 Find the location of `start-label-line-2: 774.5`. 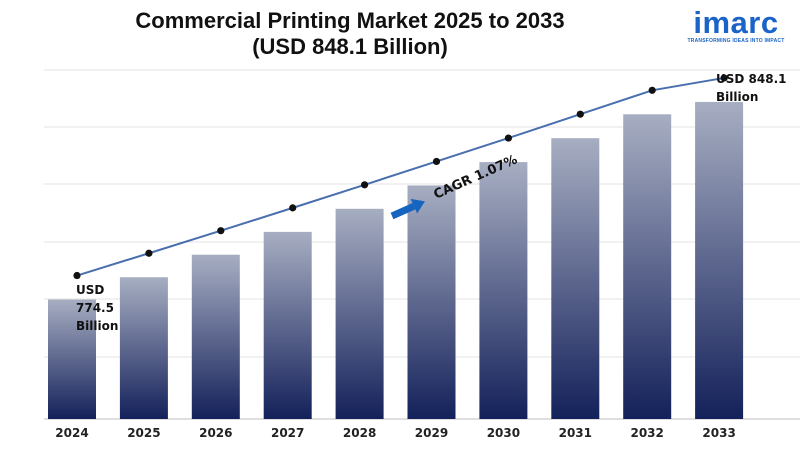

start-label-line-2: 774.5 is located at coordinates (95, 308).